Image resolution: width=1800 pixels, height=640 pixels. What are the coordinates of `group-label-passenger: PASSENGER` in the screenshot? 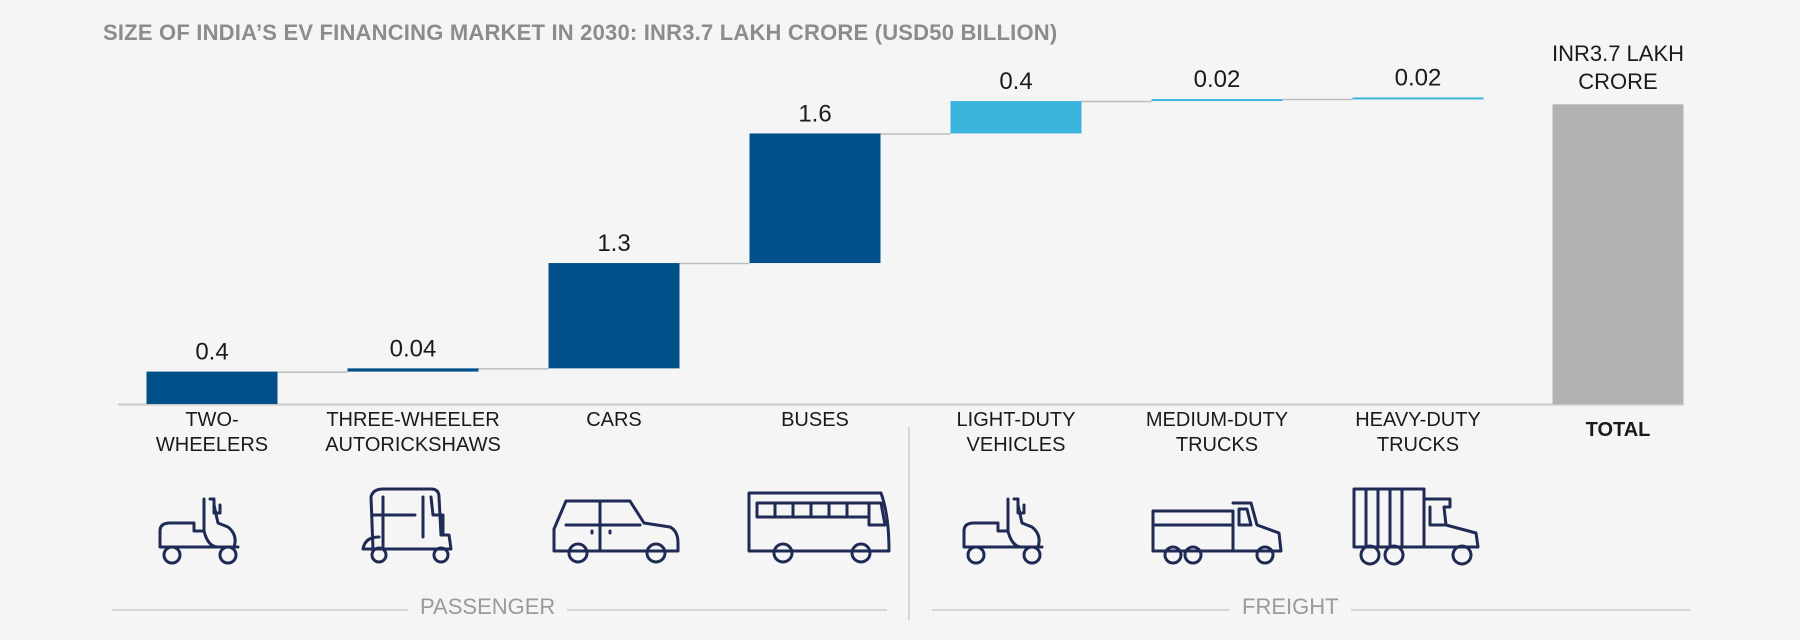 It's located at (488, 607).